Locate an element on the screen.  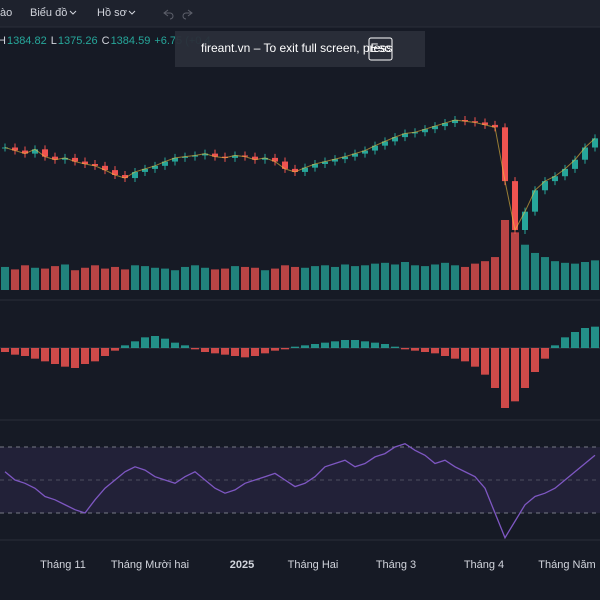
ohlc-value: 1384.82 is located at coordinates (27, 41).